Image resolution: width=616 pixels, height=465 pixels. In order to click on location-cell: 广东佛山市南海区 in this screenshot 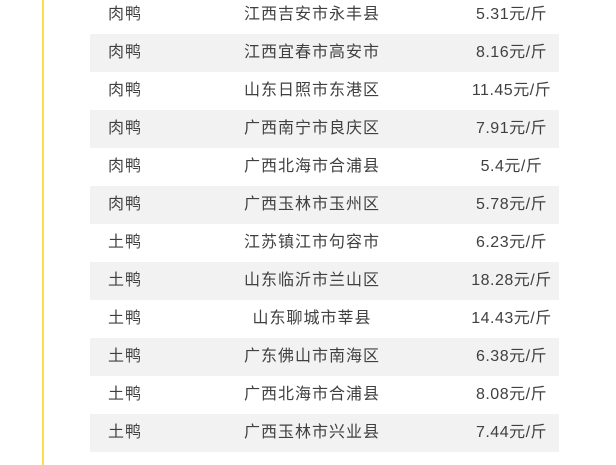, I will do `click(311, 356)`.